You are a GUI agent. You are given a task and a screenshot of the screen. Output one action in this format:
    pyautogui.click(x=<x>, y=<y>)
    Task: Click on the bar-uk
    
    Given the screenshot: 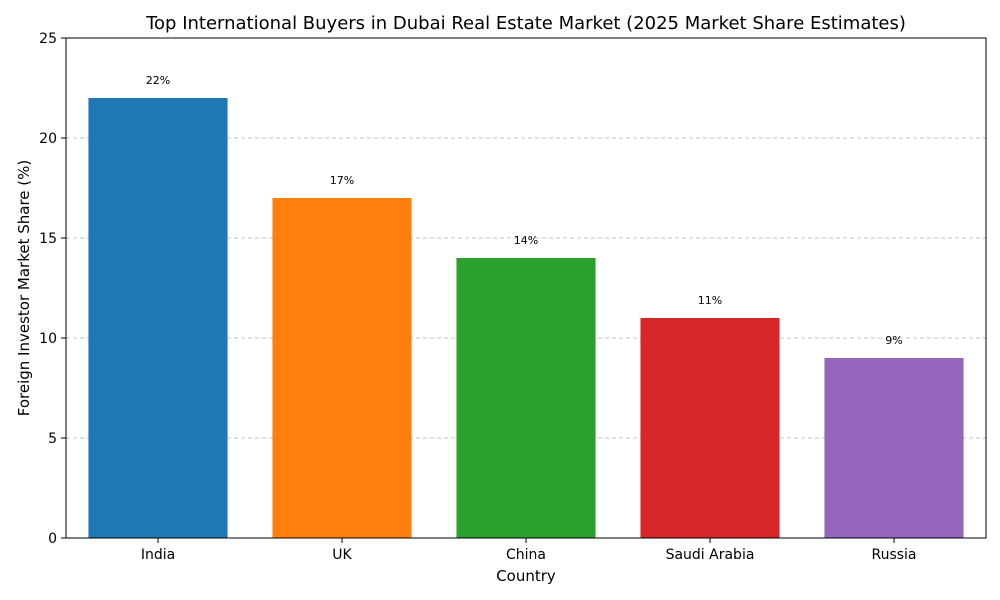 What is the action you would take?
    pyautogui.click(x=342, y=368)
    